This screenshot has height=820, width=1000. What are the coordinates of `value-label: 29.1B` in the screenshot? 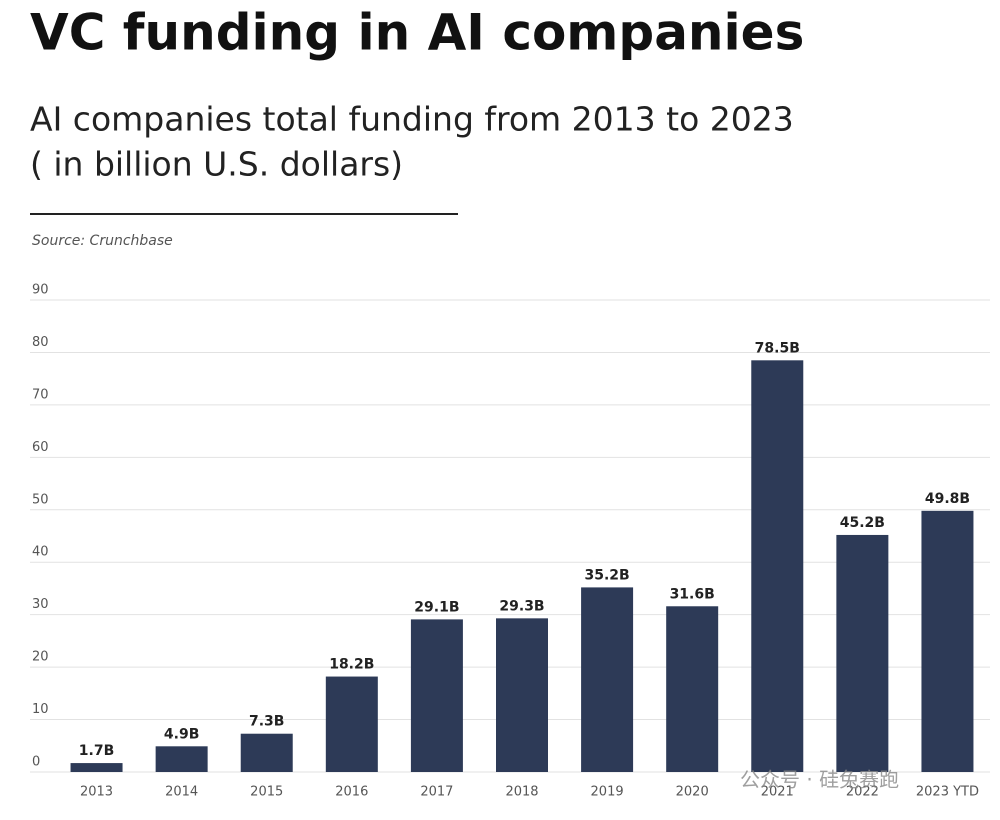 It's located at (436, 607).